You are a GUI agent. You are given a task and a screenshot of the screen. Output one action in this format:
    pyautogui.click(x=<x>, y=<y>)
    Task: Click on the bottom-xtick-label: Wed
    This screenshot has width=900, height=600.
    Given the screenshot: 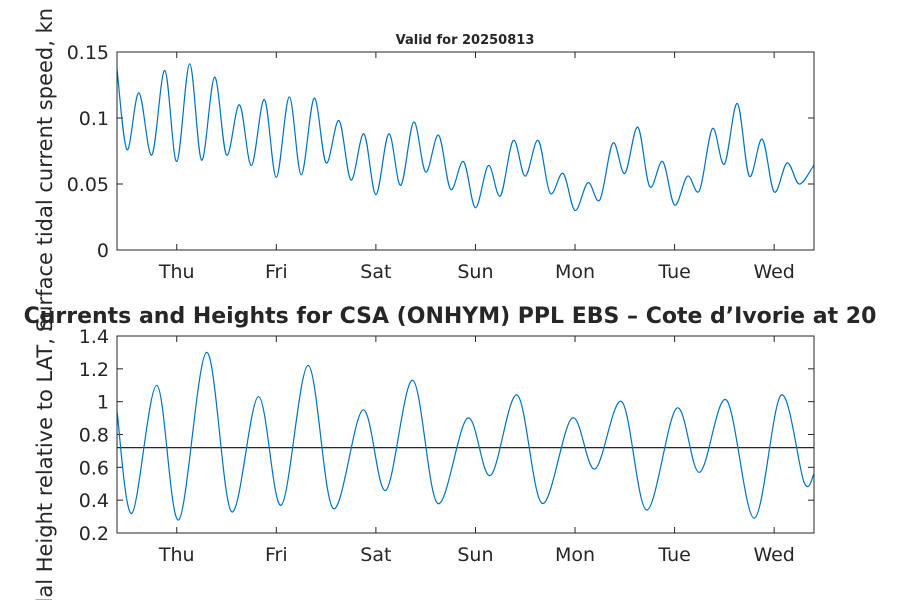 What is the action you would take?
    pyautogui.click(x=773, y=555)
    